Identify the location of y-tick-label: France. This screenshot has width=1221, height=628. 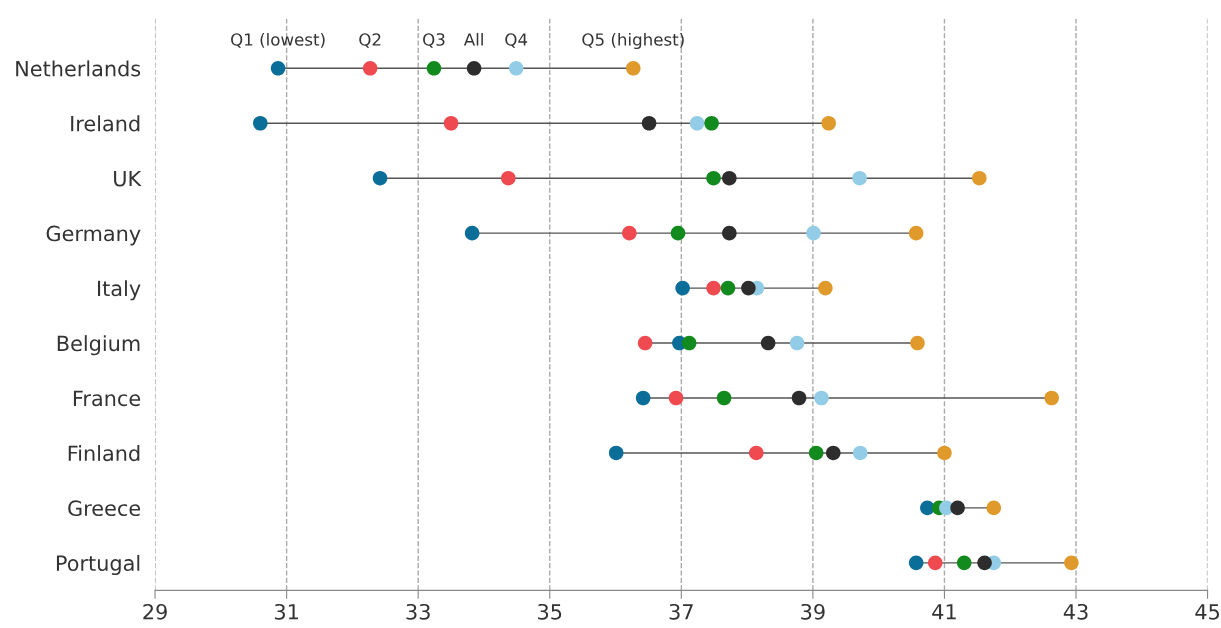
(107, 398).